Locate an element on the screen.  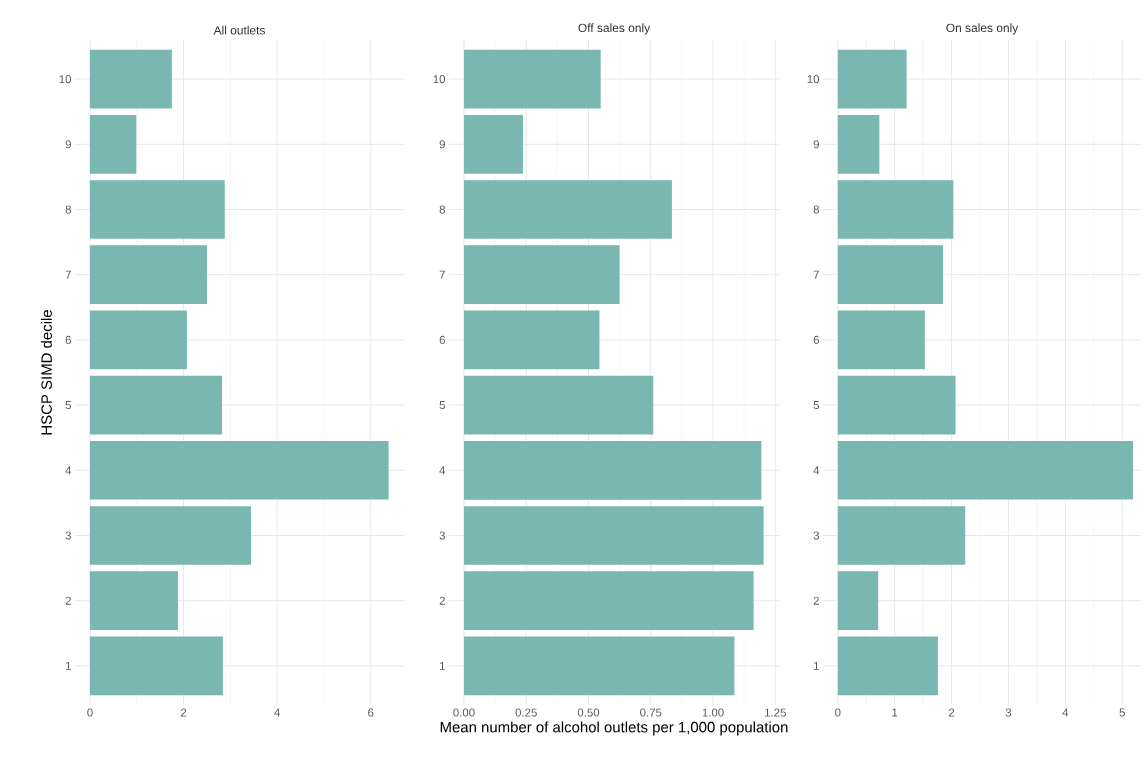
y-axis-title: HSCP SIMD decile is located at coordinates (46, 372).